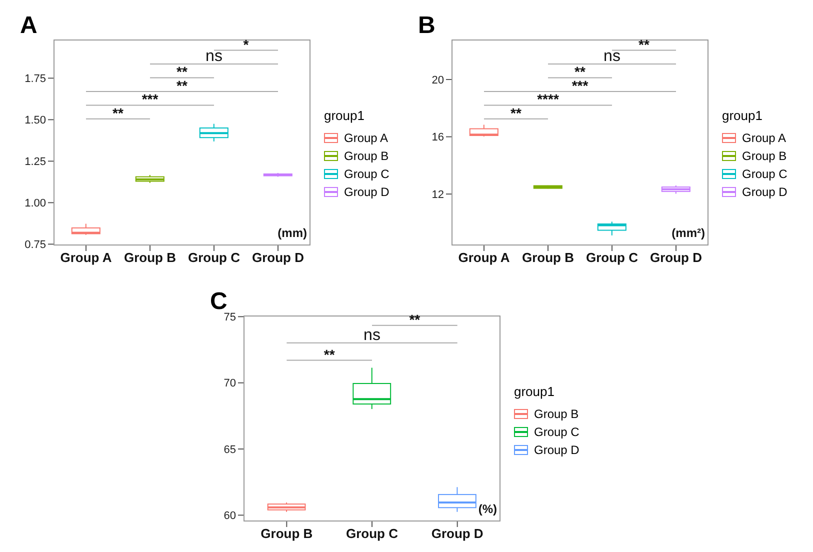  I want to click on annotation: (mm), so click(292, 233).